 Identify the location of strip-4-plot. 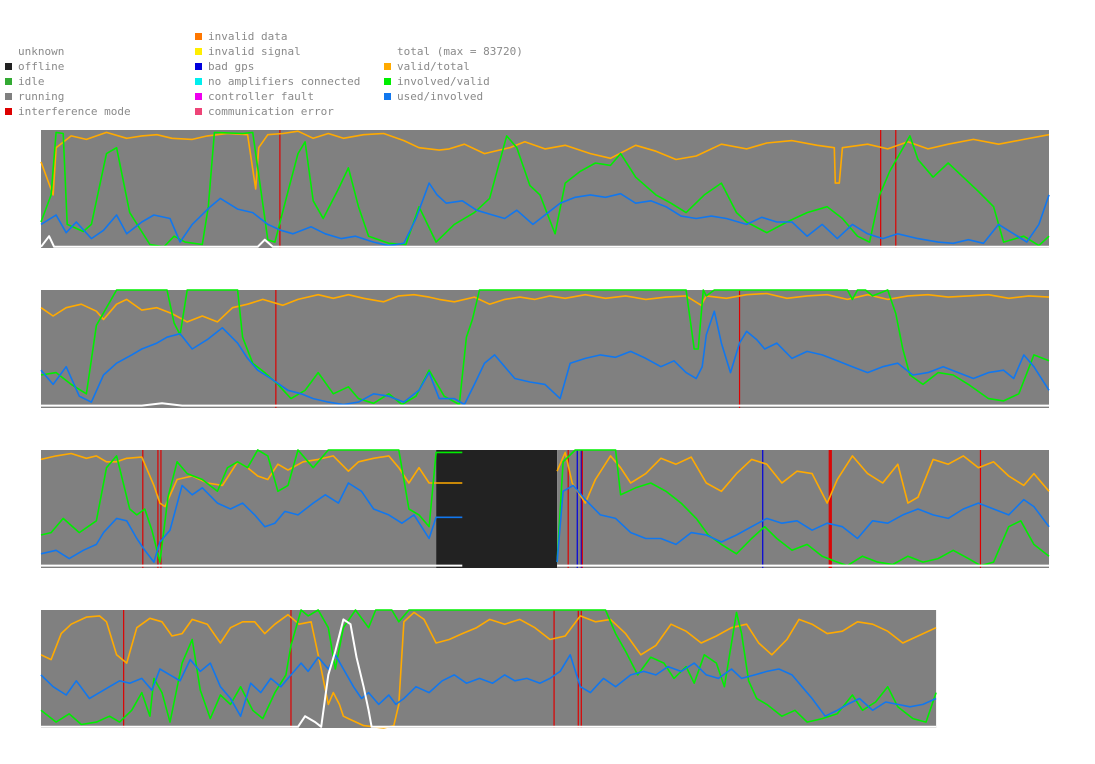
(488, 669).